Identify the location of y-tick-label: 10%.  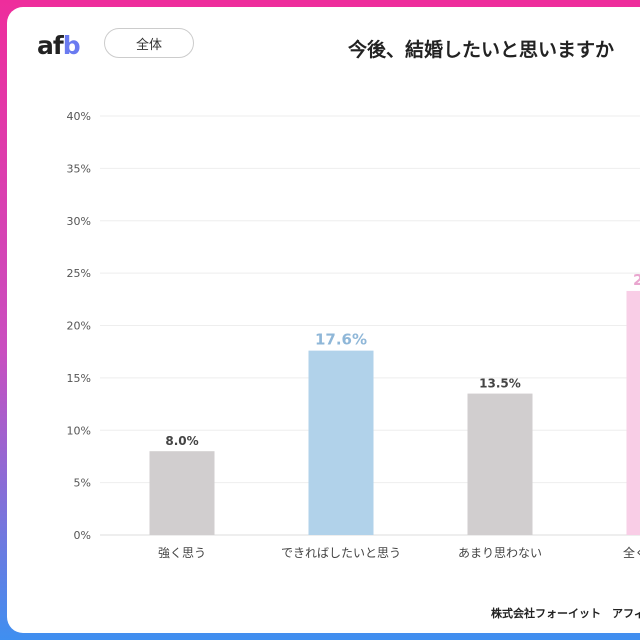
(79, 430).